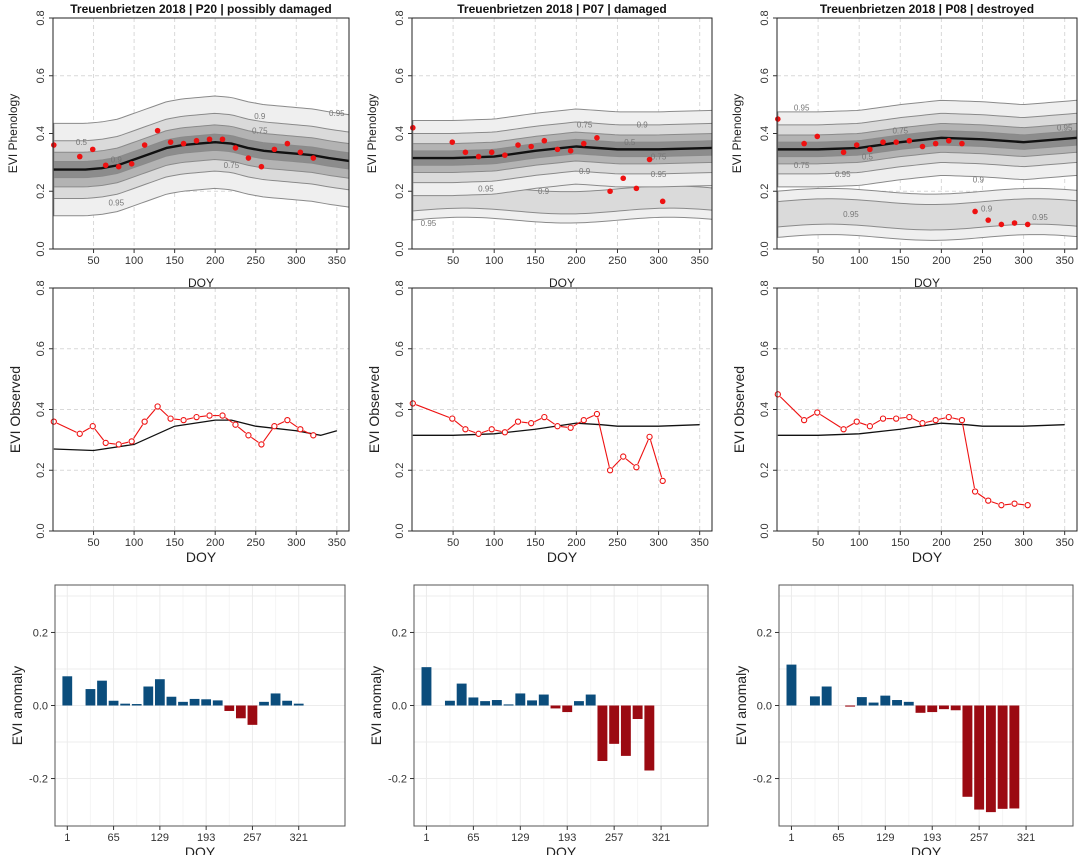 The width and height of the screenshot is (1084, 855). What do you see at coordinates (737, 133) in the screenshot?
I see `p08-phenology-ylabel: EVI Phenology` at bounding box center [737, 133].